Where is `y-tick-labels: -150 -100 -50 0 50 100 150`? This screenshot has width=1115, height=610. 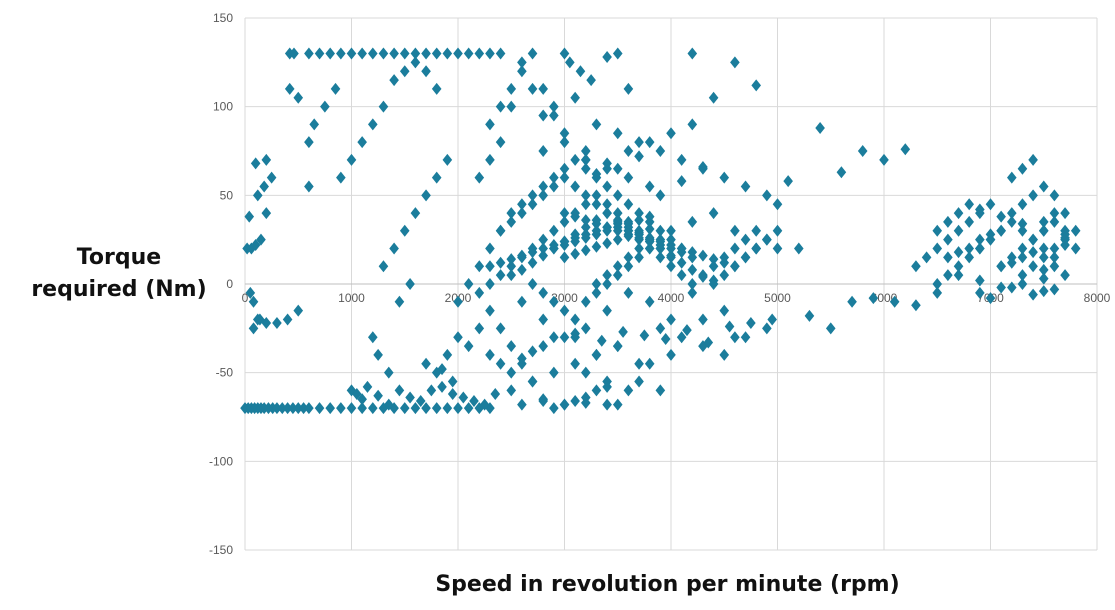
y-tick-labels: -150 -100 -50 0 50 100 150 is located at coordinates (221, 284).